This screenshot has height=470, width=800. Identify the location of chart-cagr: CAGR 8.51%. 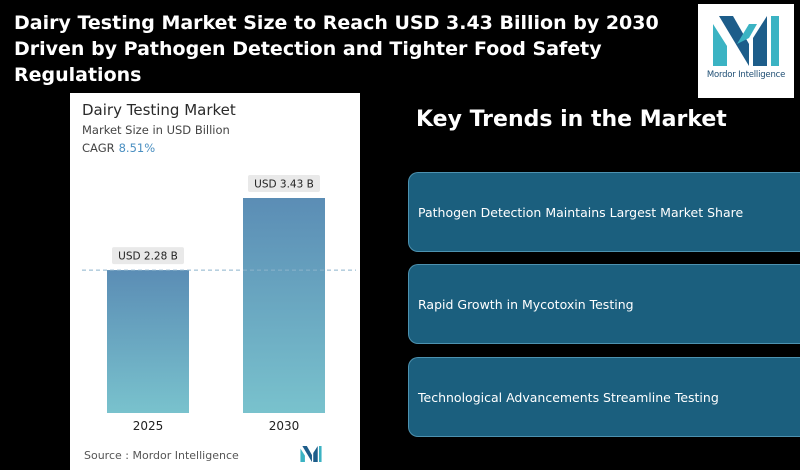
(118, 148).